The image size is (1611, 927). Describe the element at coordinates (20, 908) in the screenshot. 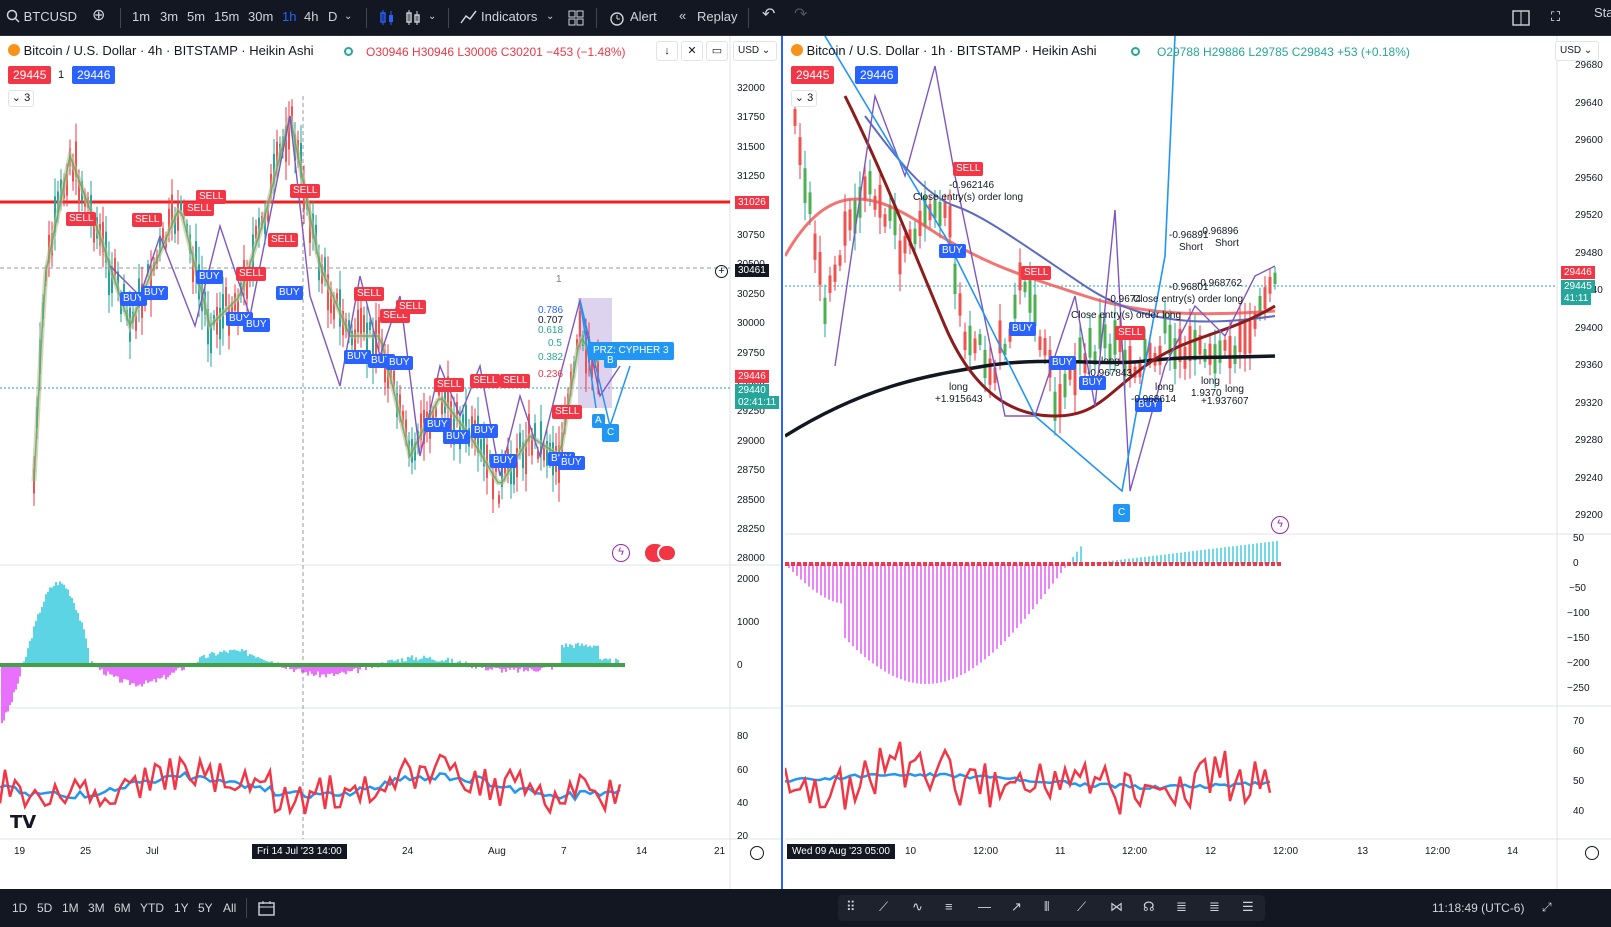

I see `range-1d: 1D` at that location.